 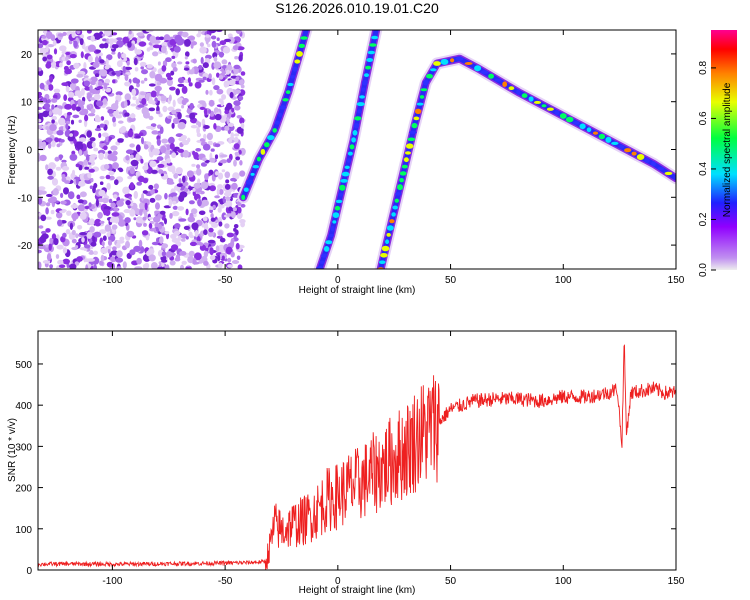 I want to click on snr-ytick-label: 300, so click(x=23, y=447).